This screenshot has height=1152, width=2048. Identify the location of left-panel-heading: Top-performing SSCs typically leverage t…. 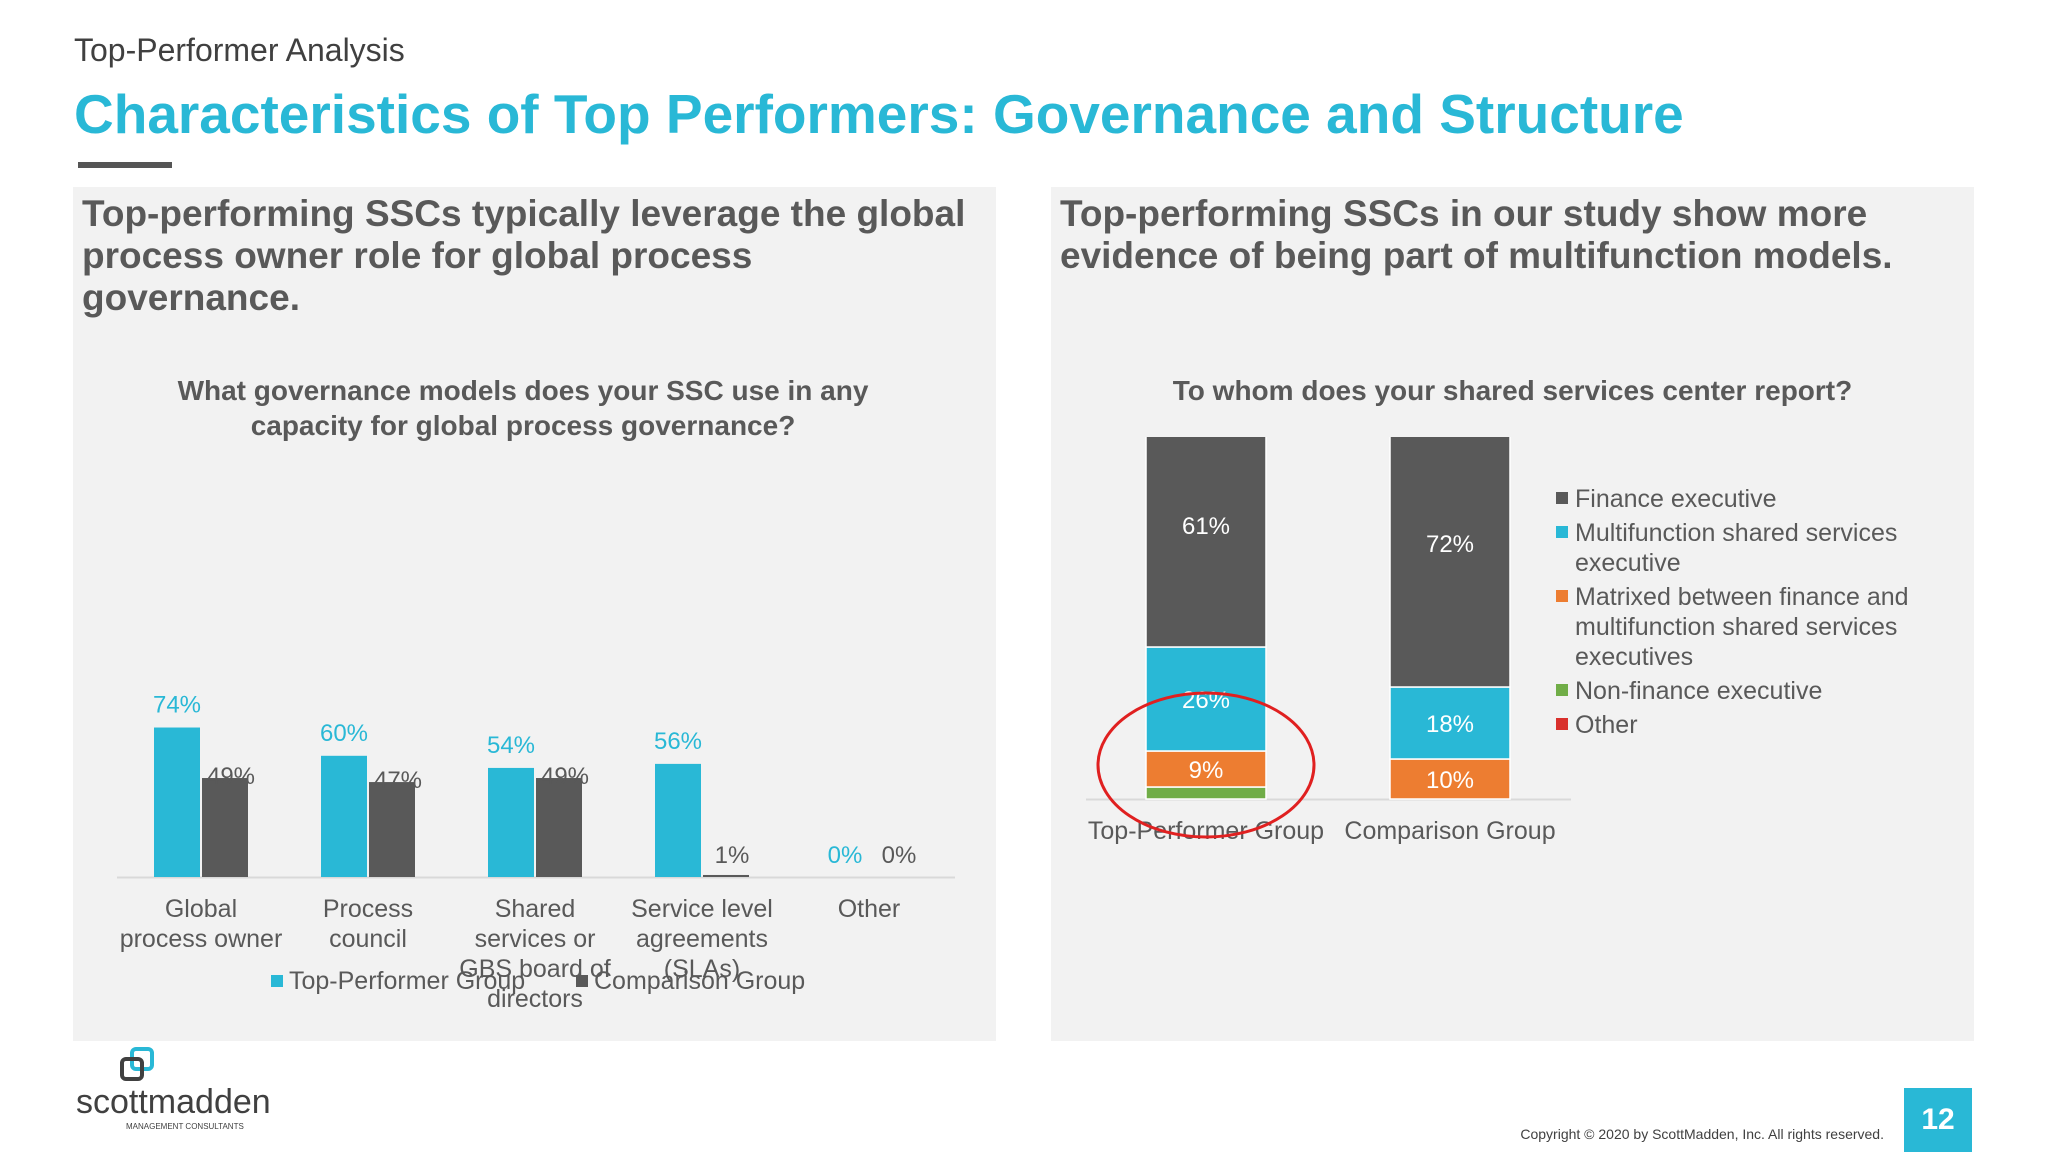
(524, 255).